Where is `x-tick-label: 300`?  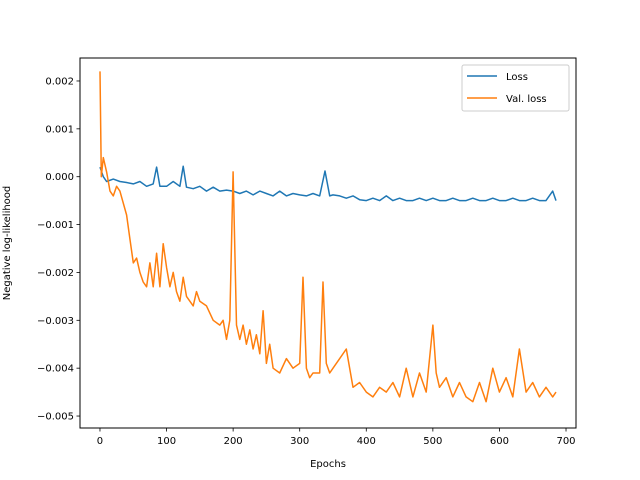 x-tick-label: 300 is located at coordinates (299, 441).